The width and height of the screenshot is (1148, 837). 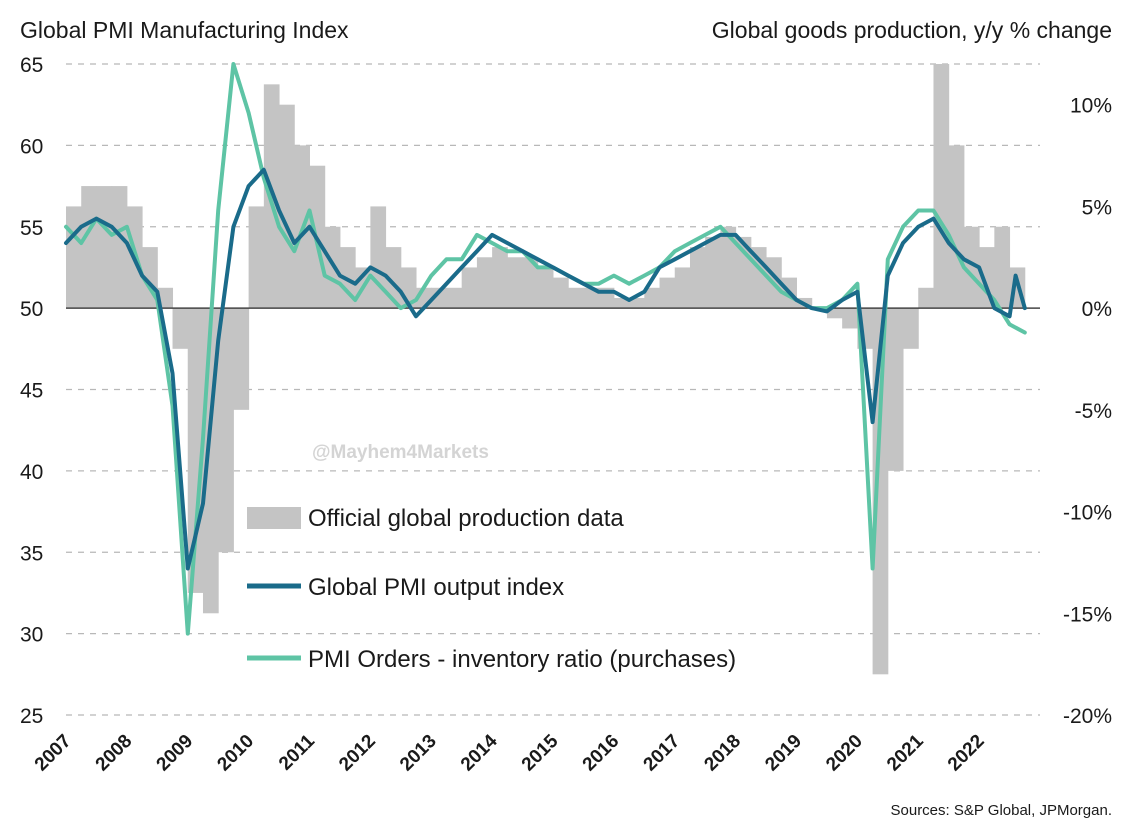 I want to click on legend-label-pmi-output: Global PMI output index, so click(x=436, y=587).